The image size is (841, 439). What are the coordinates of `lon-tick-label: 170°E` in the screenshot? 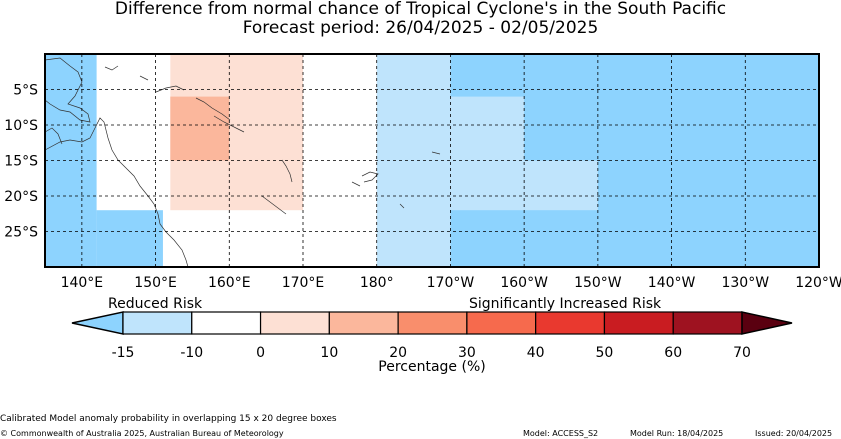 It's located at (303, 283).